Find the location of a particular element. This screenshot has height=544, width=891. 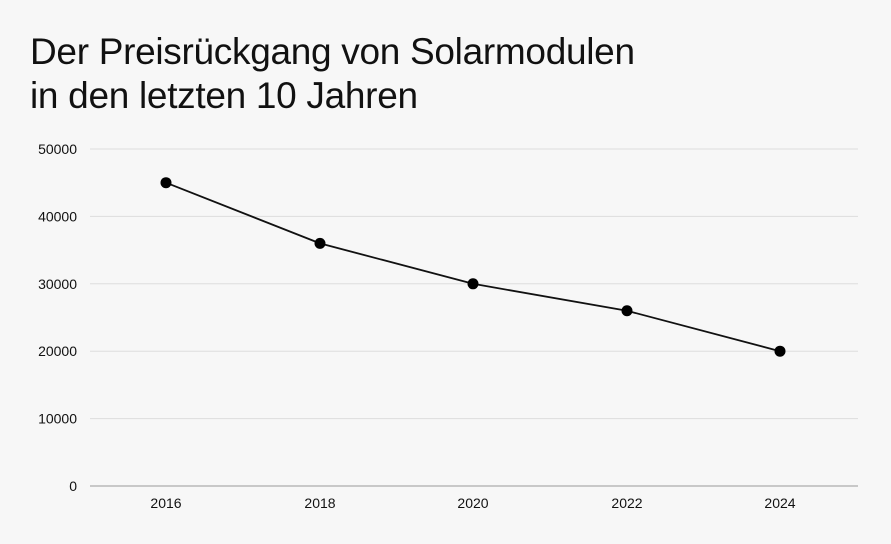

x-tick-labels: 2016 2018 2020 2022 2024 is located at coordinates (472, 503).